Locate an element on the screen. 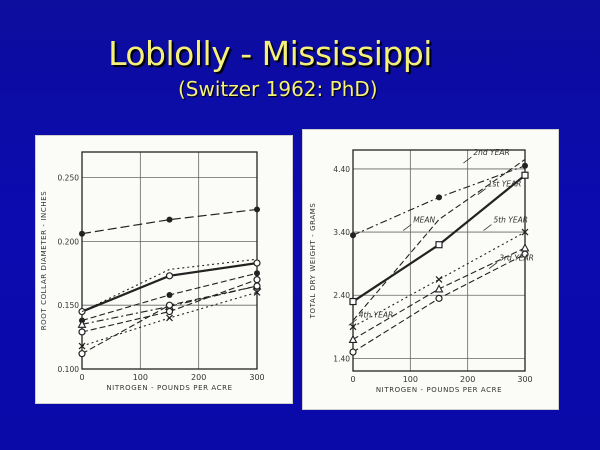  y-tick-label: 4.40 is located at coordinates (341, 169).